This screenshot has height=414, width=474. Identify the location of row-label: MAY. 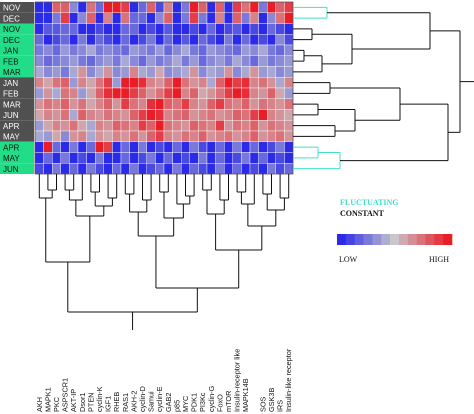
(11, 137).